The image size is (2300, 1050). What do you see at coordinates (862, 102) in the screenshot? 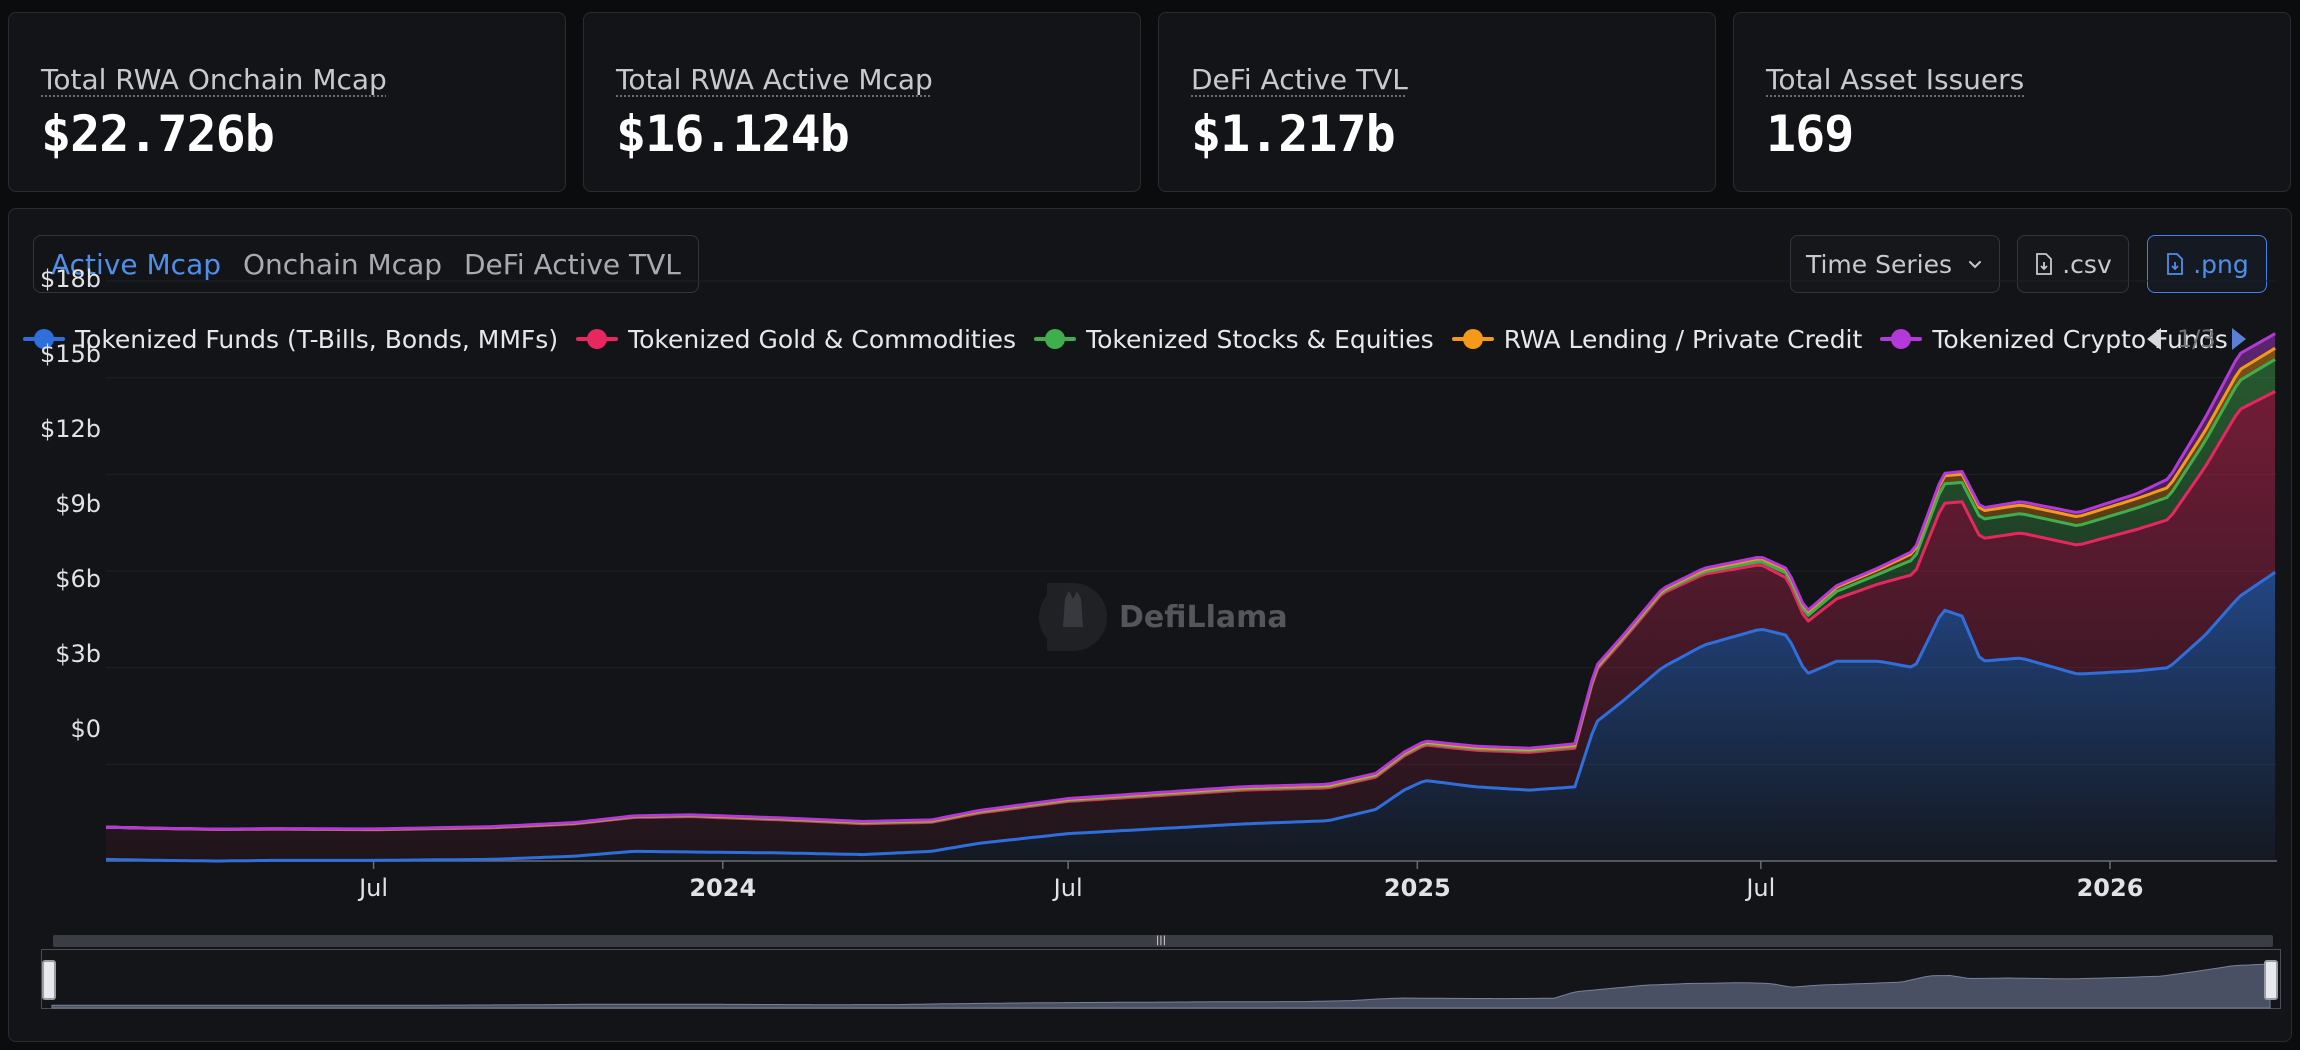
I see `stat-card-active-mcap: Total RWA Active Mcap $16.124b` at bounding box center [862, 102].